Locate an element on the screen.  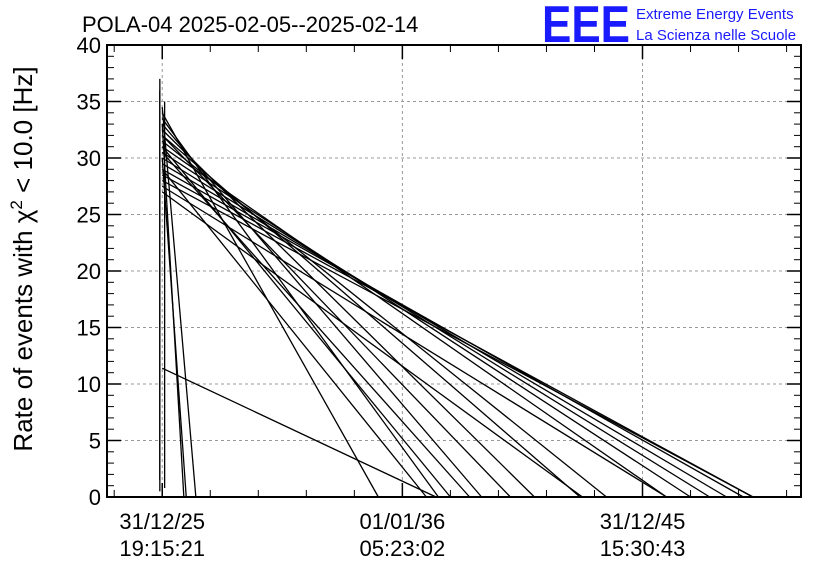
org-name-line1: Extreme Energy Events is located at coordinates (715, 14).